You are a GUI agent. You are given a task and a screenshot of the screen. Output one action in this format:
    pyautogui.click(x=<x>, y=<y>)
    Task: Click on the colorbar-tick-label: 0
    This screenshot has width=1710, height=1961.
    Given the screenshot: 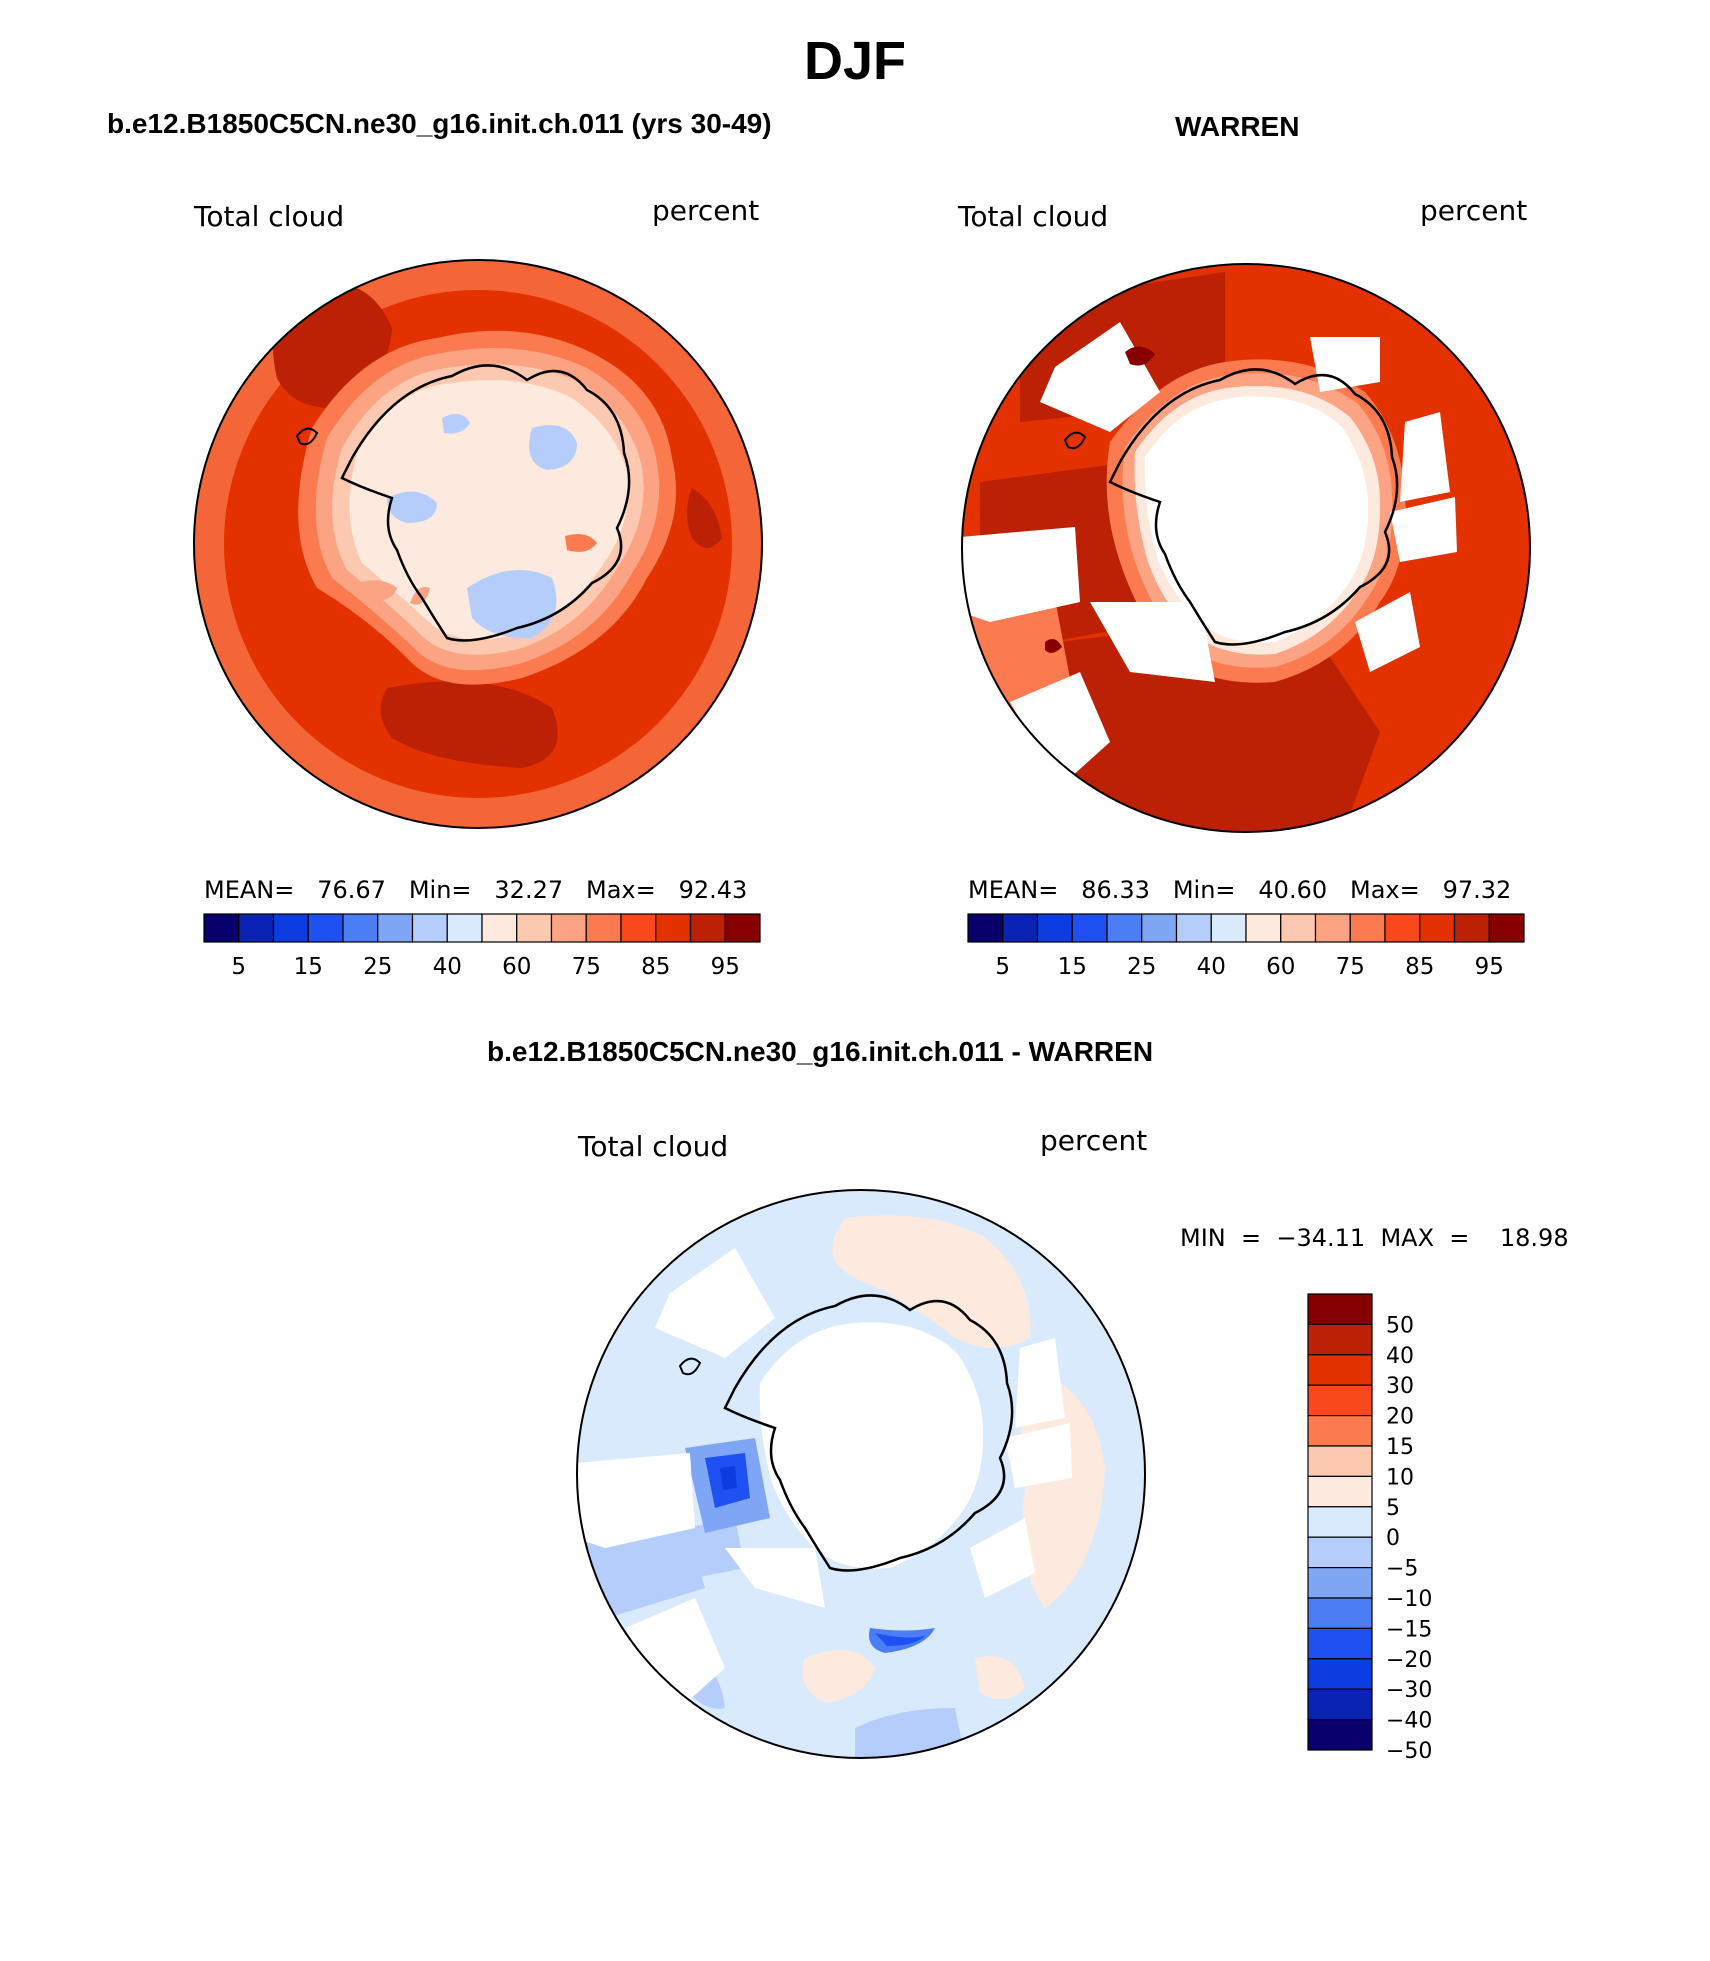 What is the action you would take?
    pyautogui.click(x=1393, y=1538)
    